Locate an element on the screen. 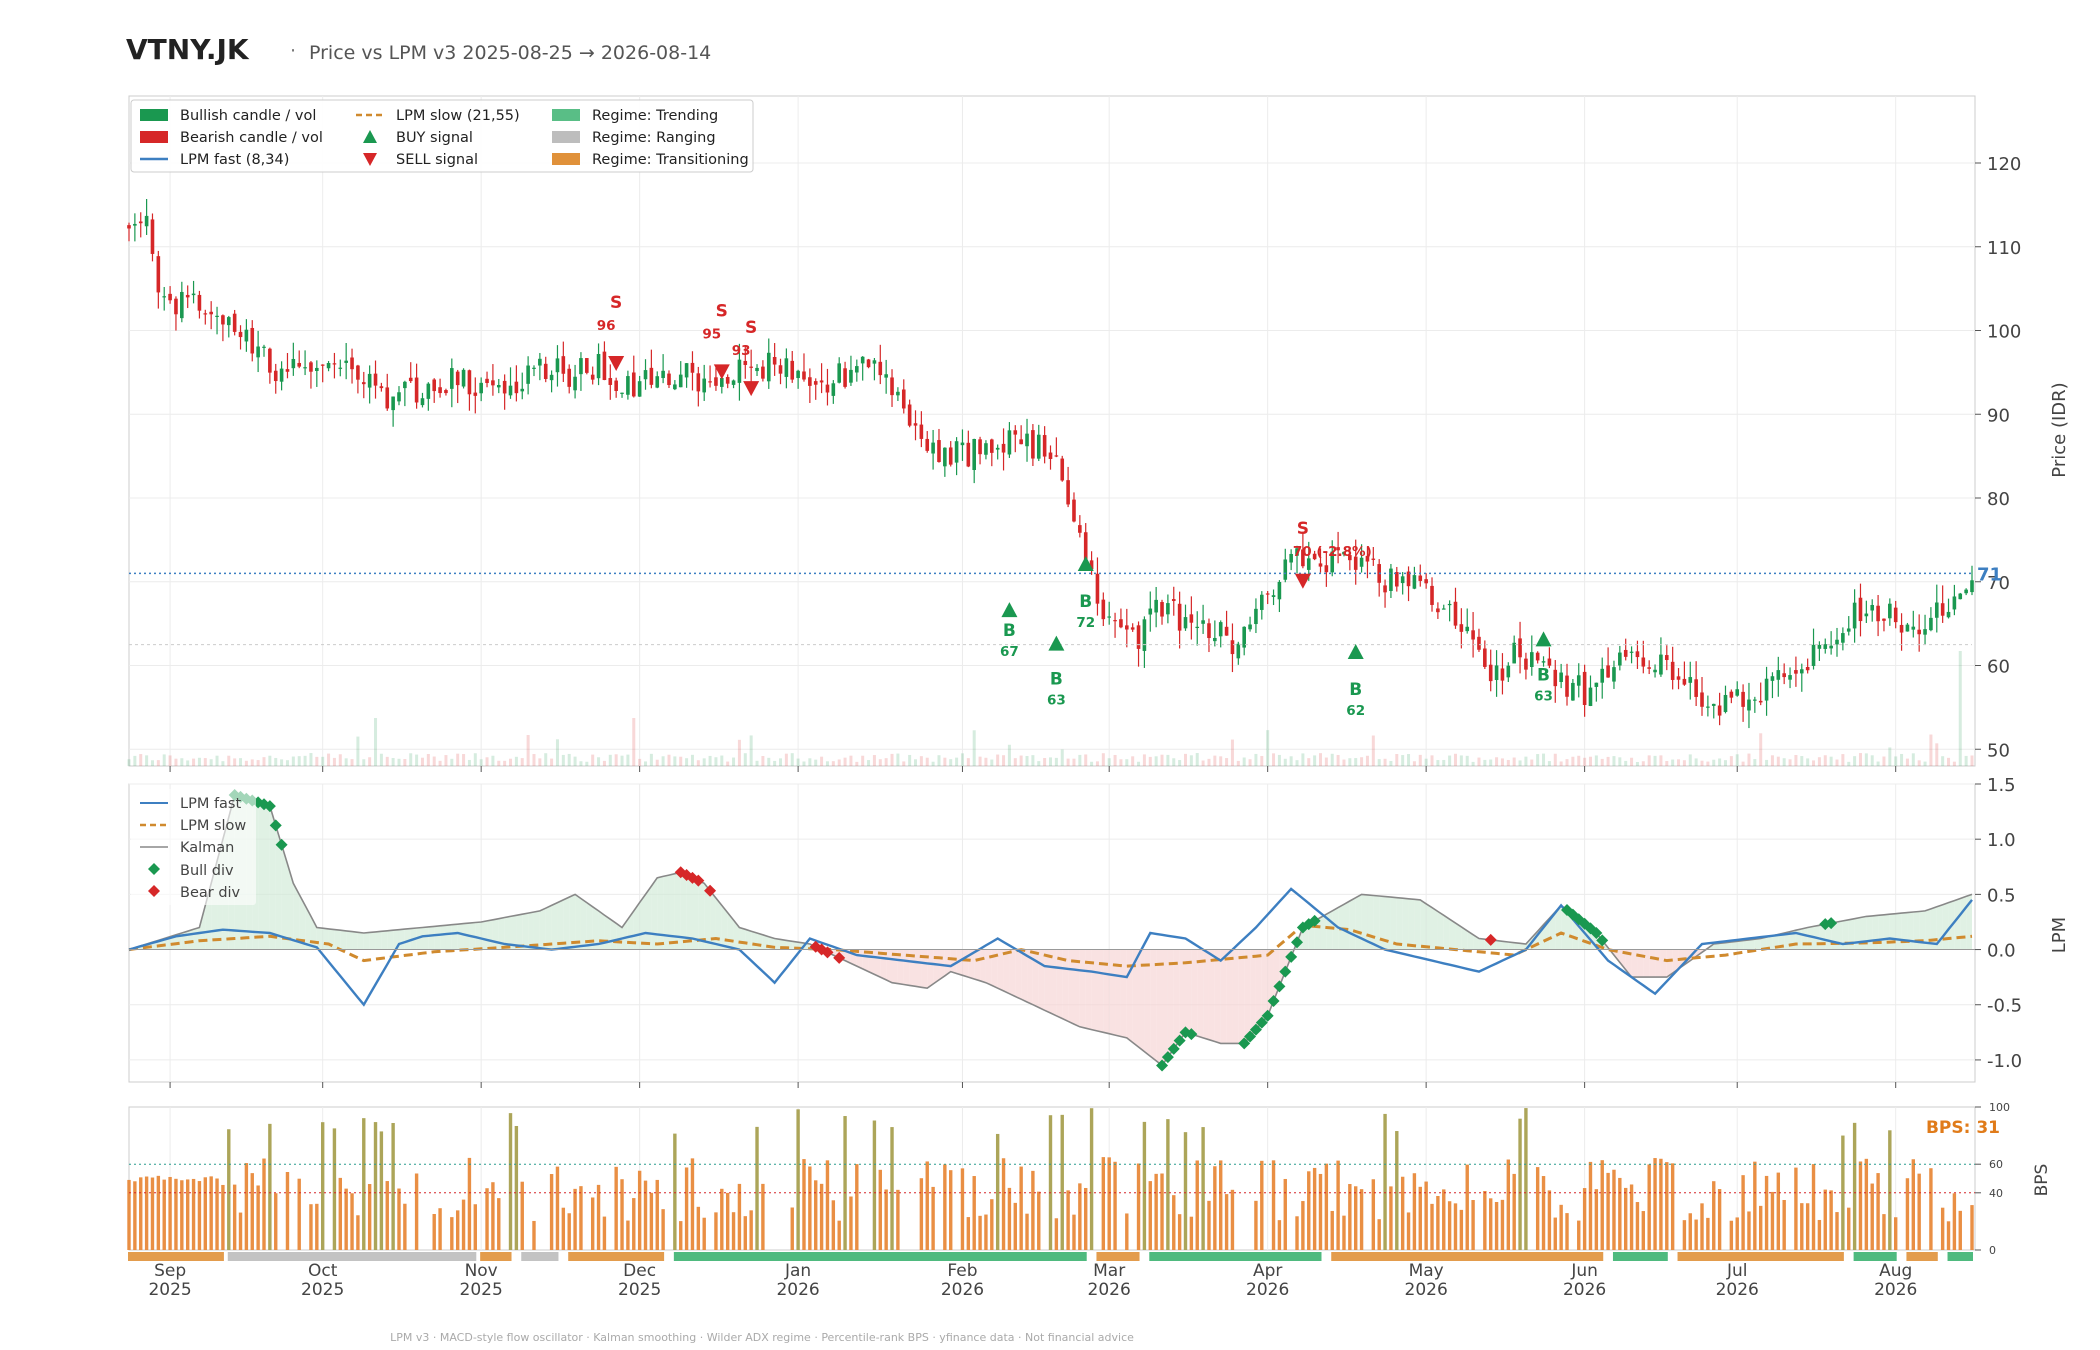 The height and width of the screenshot is (1350, 2100). ticker-title: VTNY.JK is located at coordinates (188, 49).